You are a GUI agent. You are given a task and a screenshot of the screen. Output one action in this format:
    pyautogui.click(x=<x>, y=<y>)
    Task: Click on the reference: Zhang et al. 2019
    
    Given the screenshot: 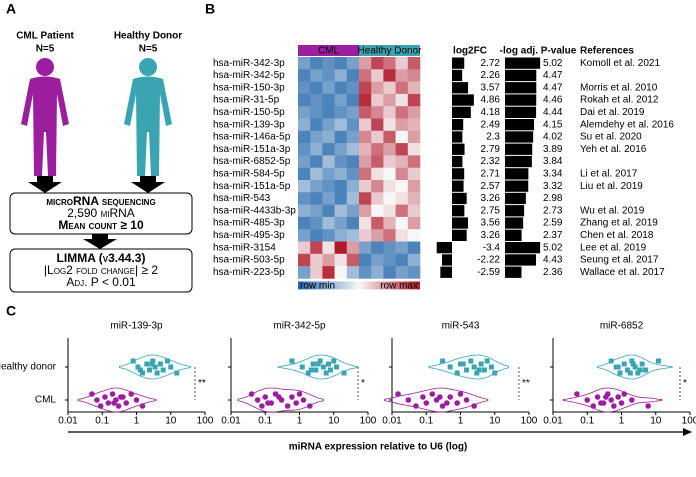 What is the action you would take?
    pyautogui.click(x=619, y=223)
    